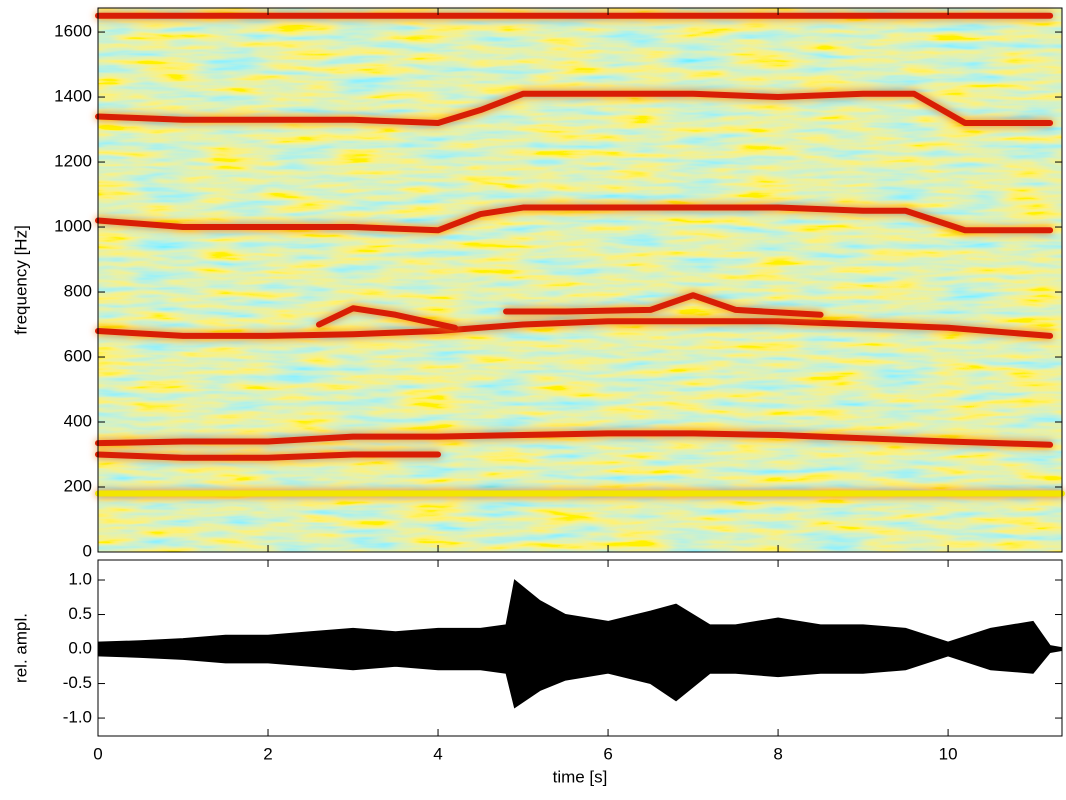  Describe the element at coordinates (73, 96) in the screenshot. I see `y-tick-label: 1400` at that location.